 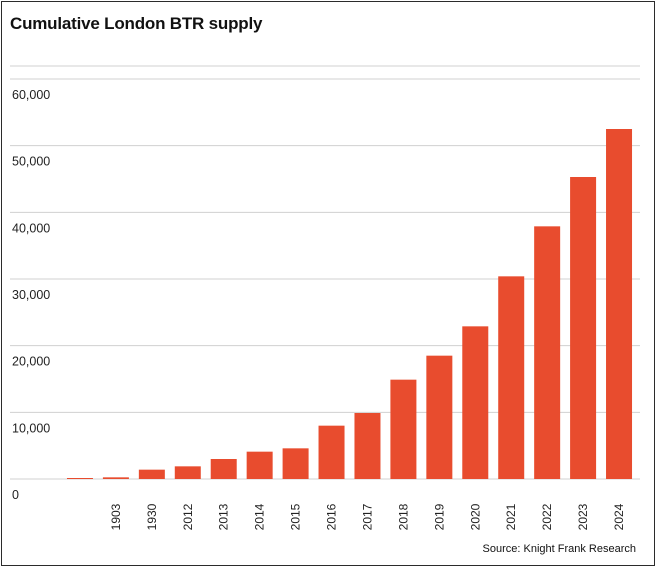 I want to click on y-tick-label: 40,000, so click(x=31, y=228).